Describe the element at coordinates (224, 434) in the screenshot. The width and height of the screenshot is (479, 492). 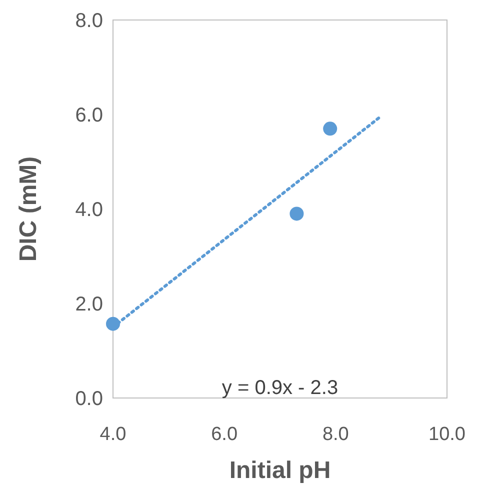
I see `x-tick-label: 6.0` at that location.